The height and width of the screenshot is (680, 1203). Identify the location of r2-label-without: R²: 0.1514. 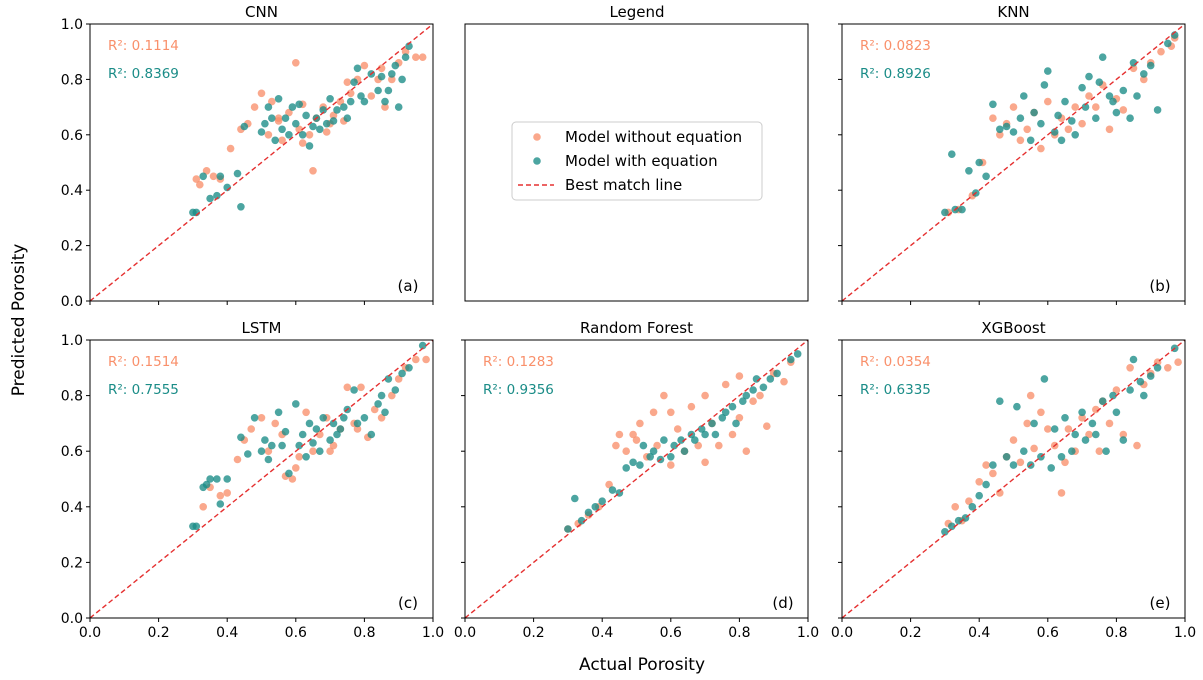
(143, 362).